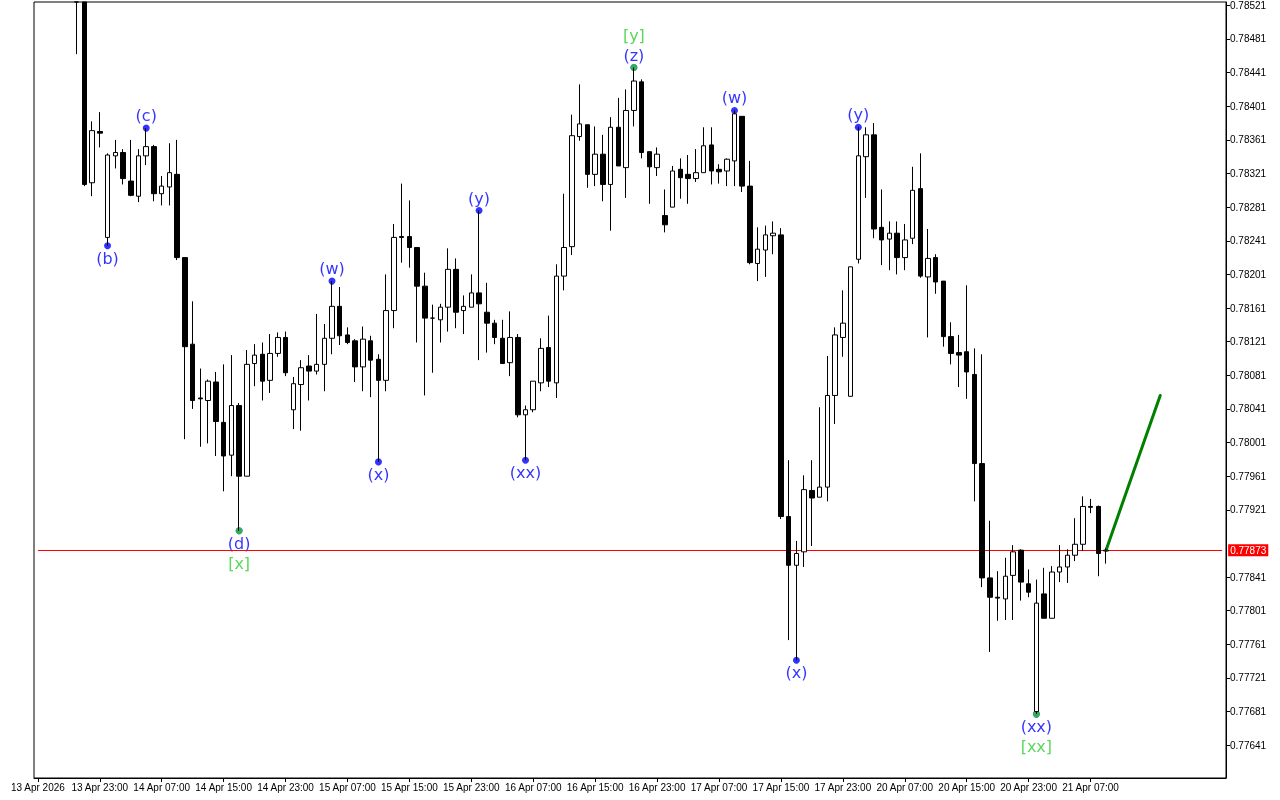  I want to click on x-tick-label: 14 Apr 23:00, so click(286, 787).